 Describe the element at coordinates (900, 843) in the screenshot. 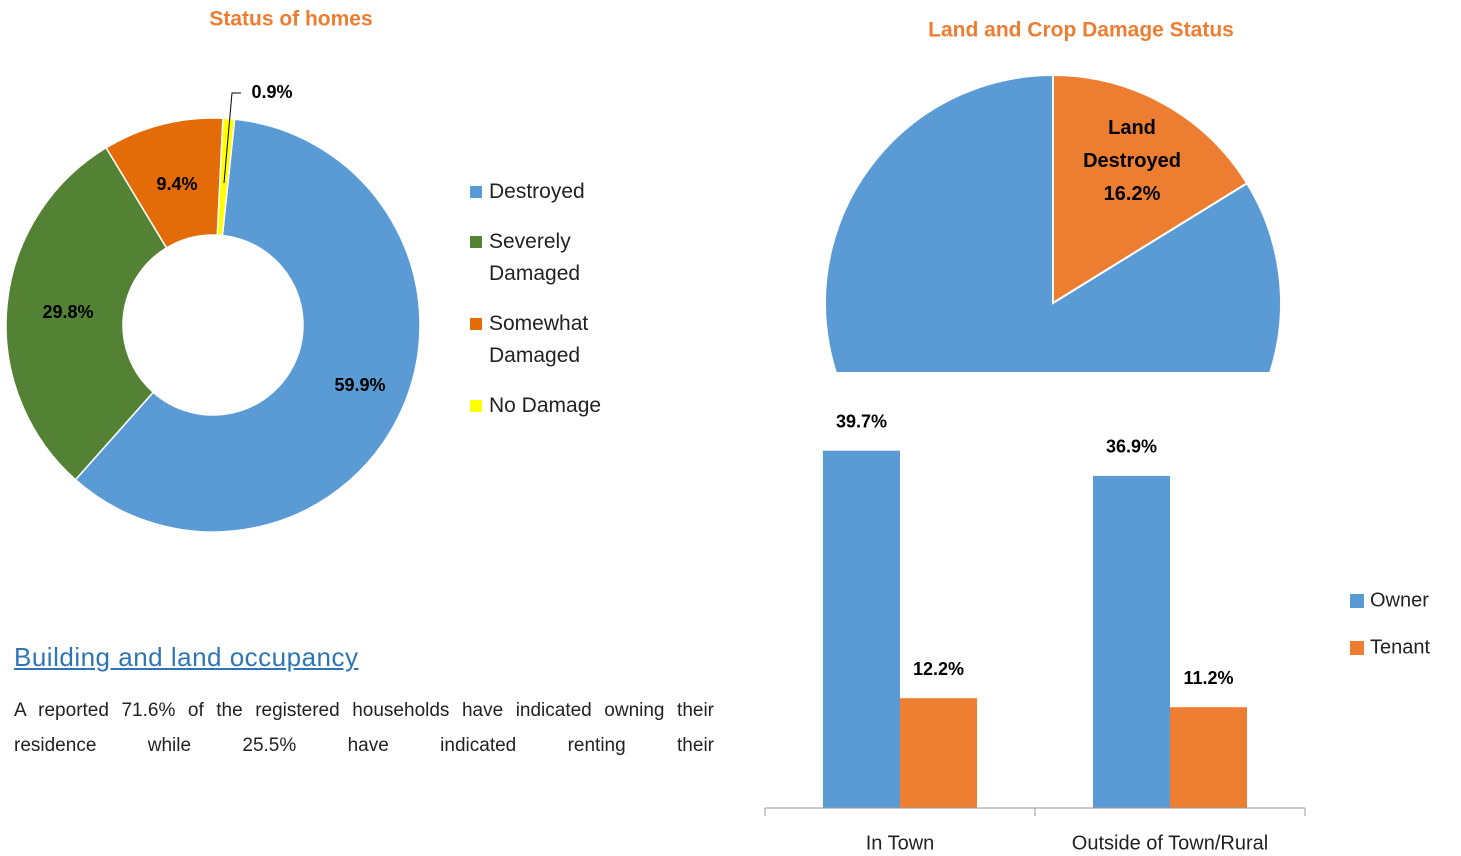

I see `x-tick-label: In Town` at that location.